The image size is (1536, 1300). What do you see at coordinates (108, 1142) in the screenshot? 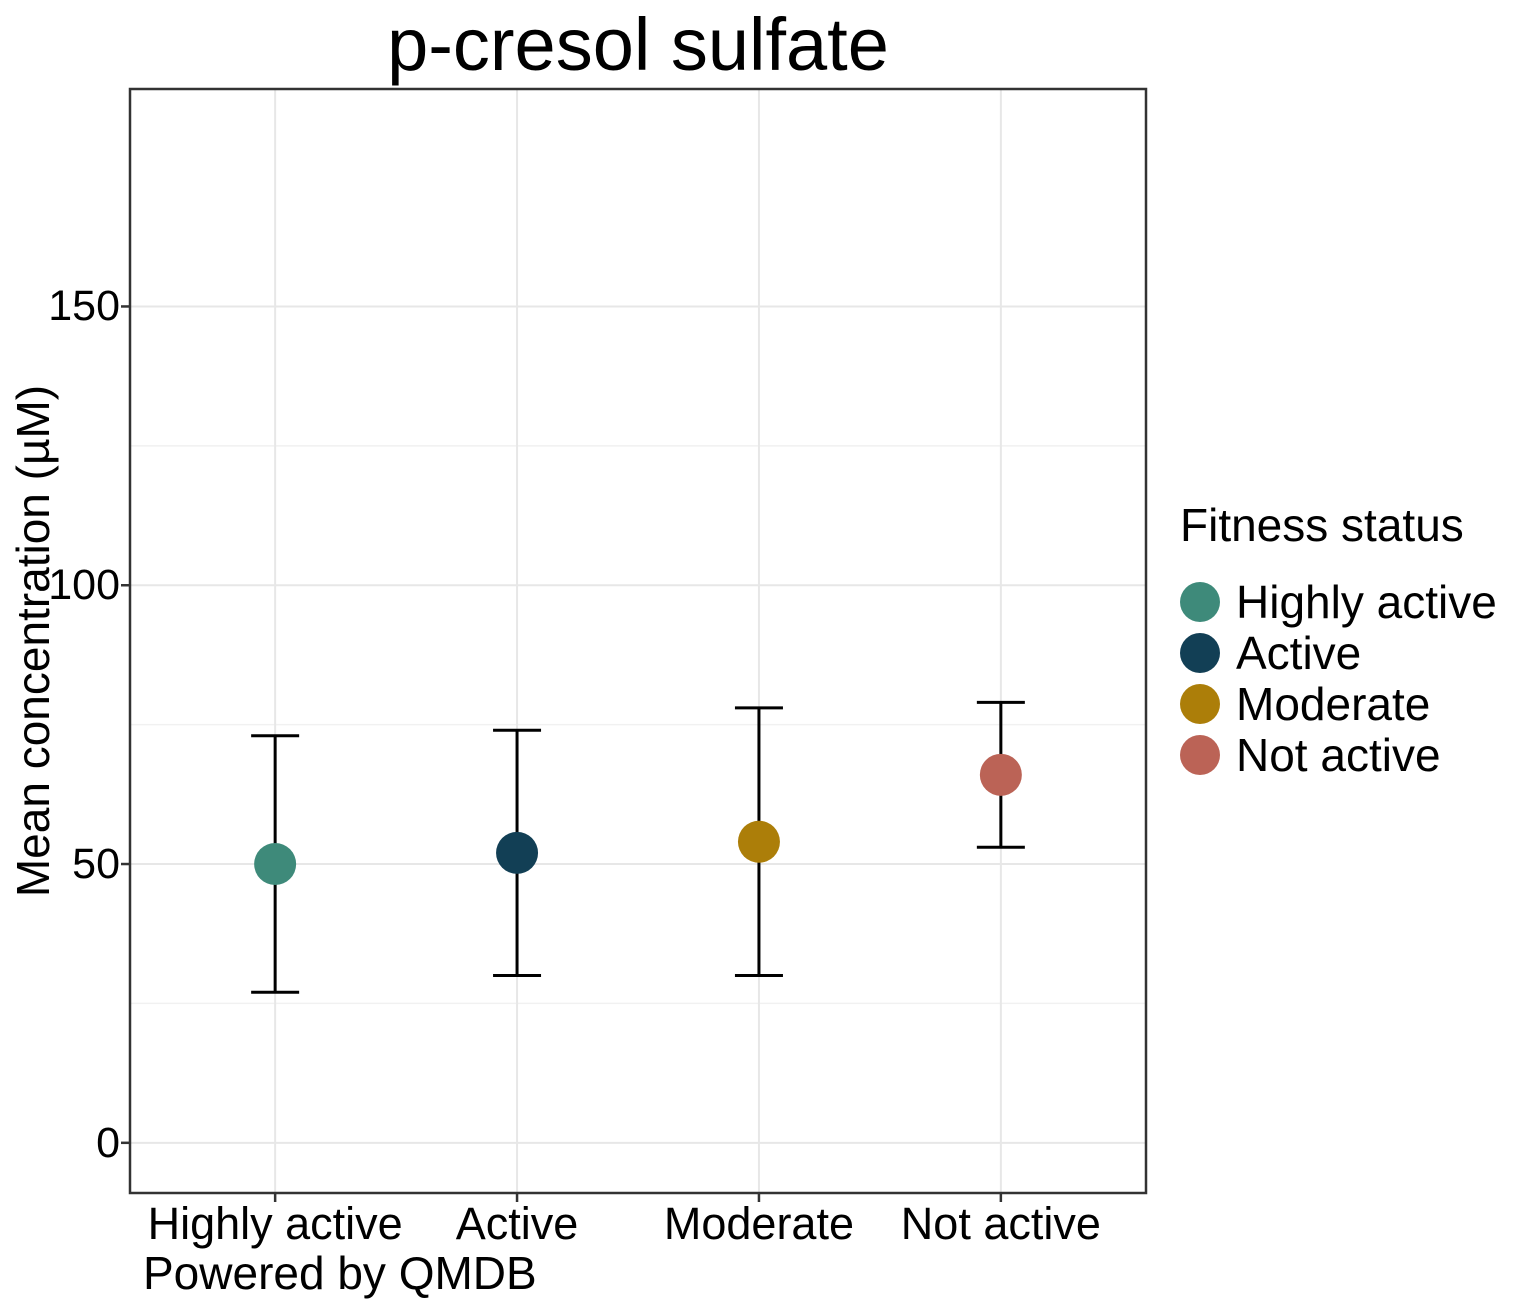
I see `y-tick-label: 0` at bounding box center [108, 1142].